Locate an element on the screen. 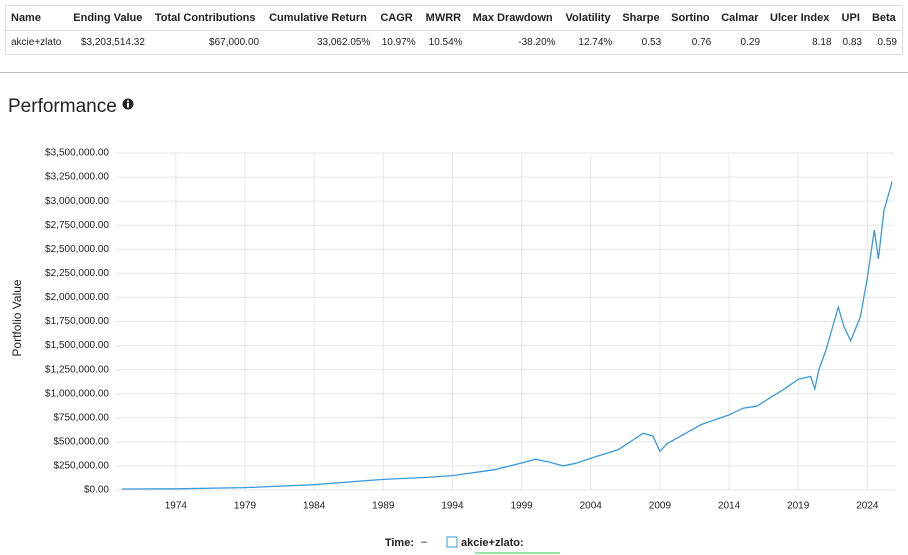 This screenshot has width=908, height=555. table-cell: -38.20% is located at coordinates (537, 42).